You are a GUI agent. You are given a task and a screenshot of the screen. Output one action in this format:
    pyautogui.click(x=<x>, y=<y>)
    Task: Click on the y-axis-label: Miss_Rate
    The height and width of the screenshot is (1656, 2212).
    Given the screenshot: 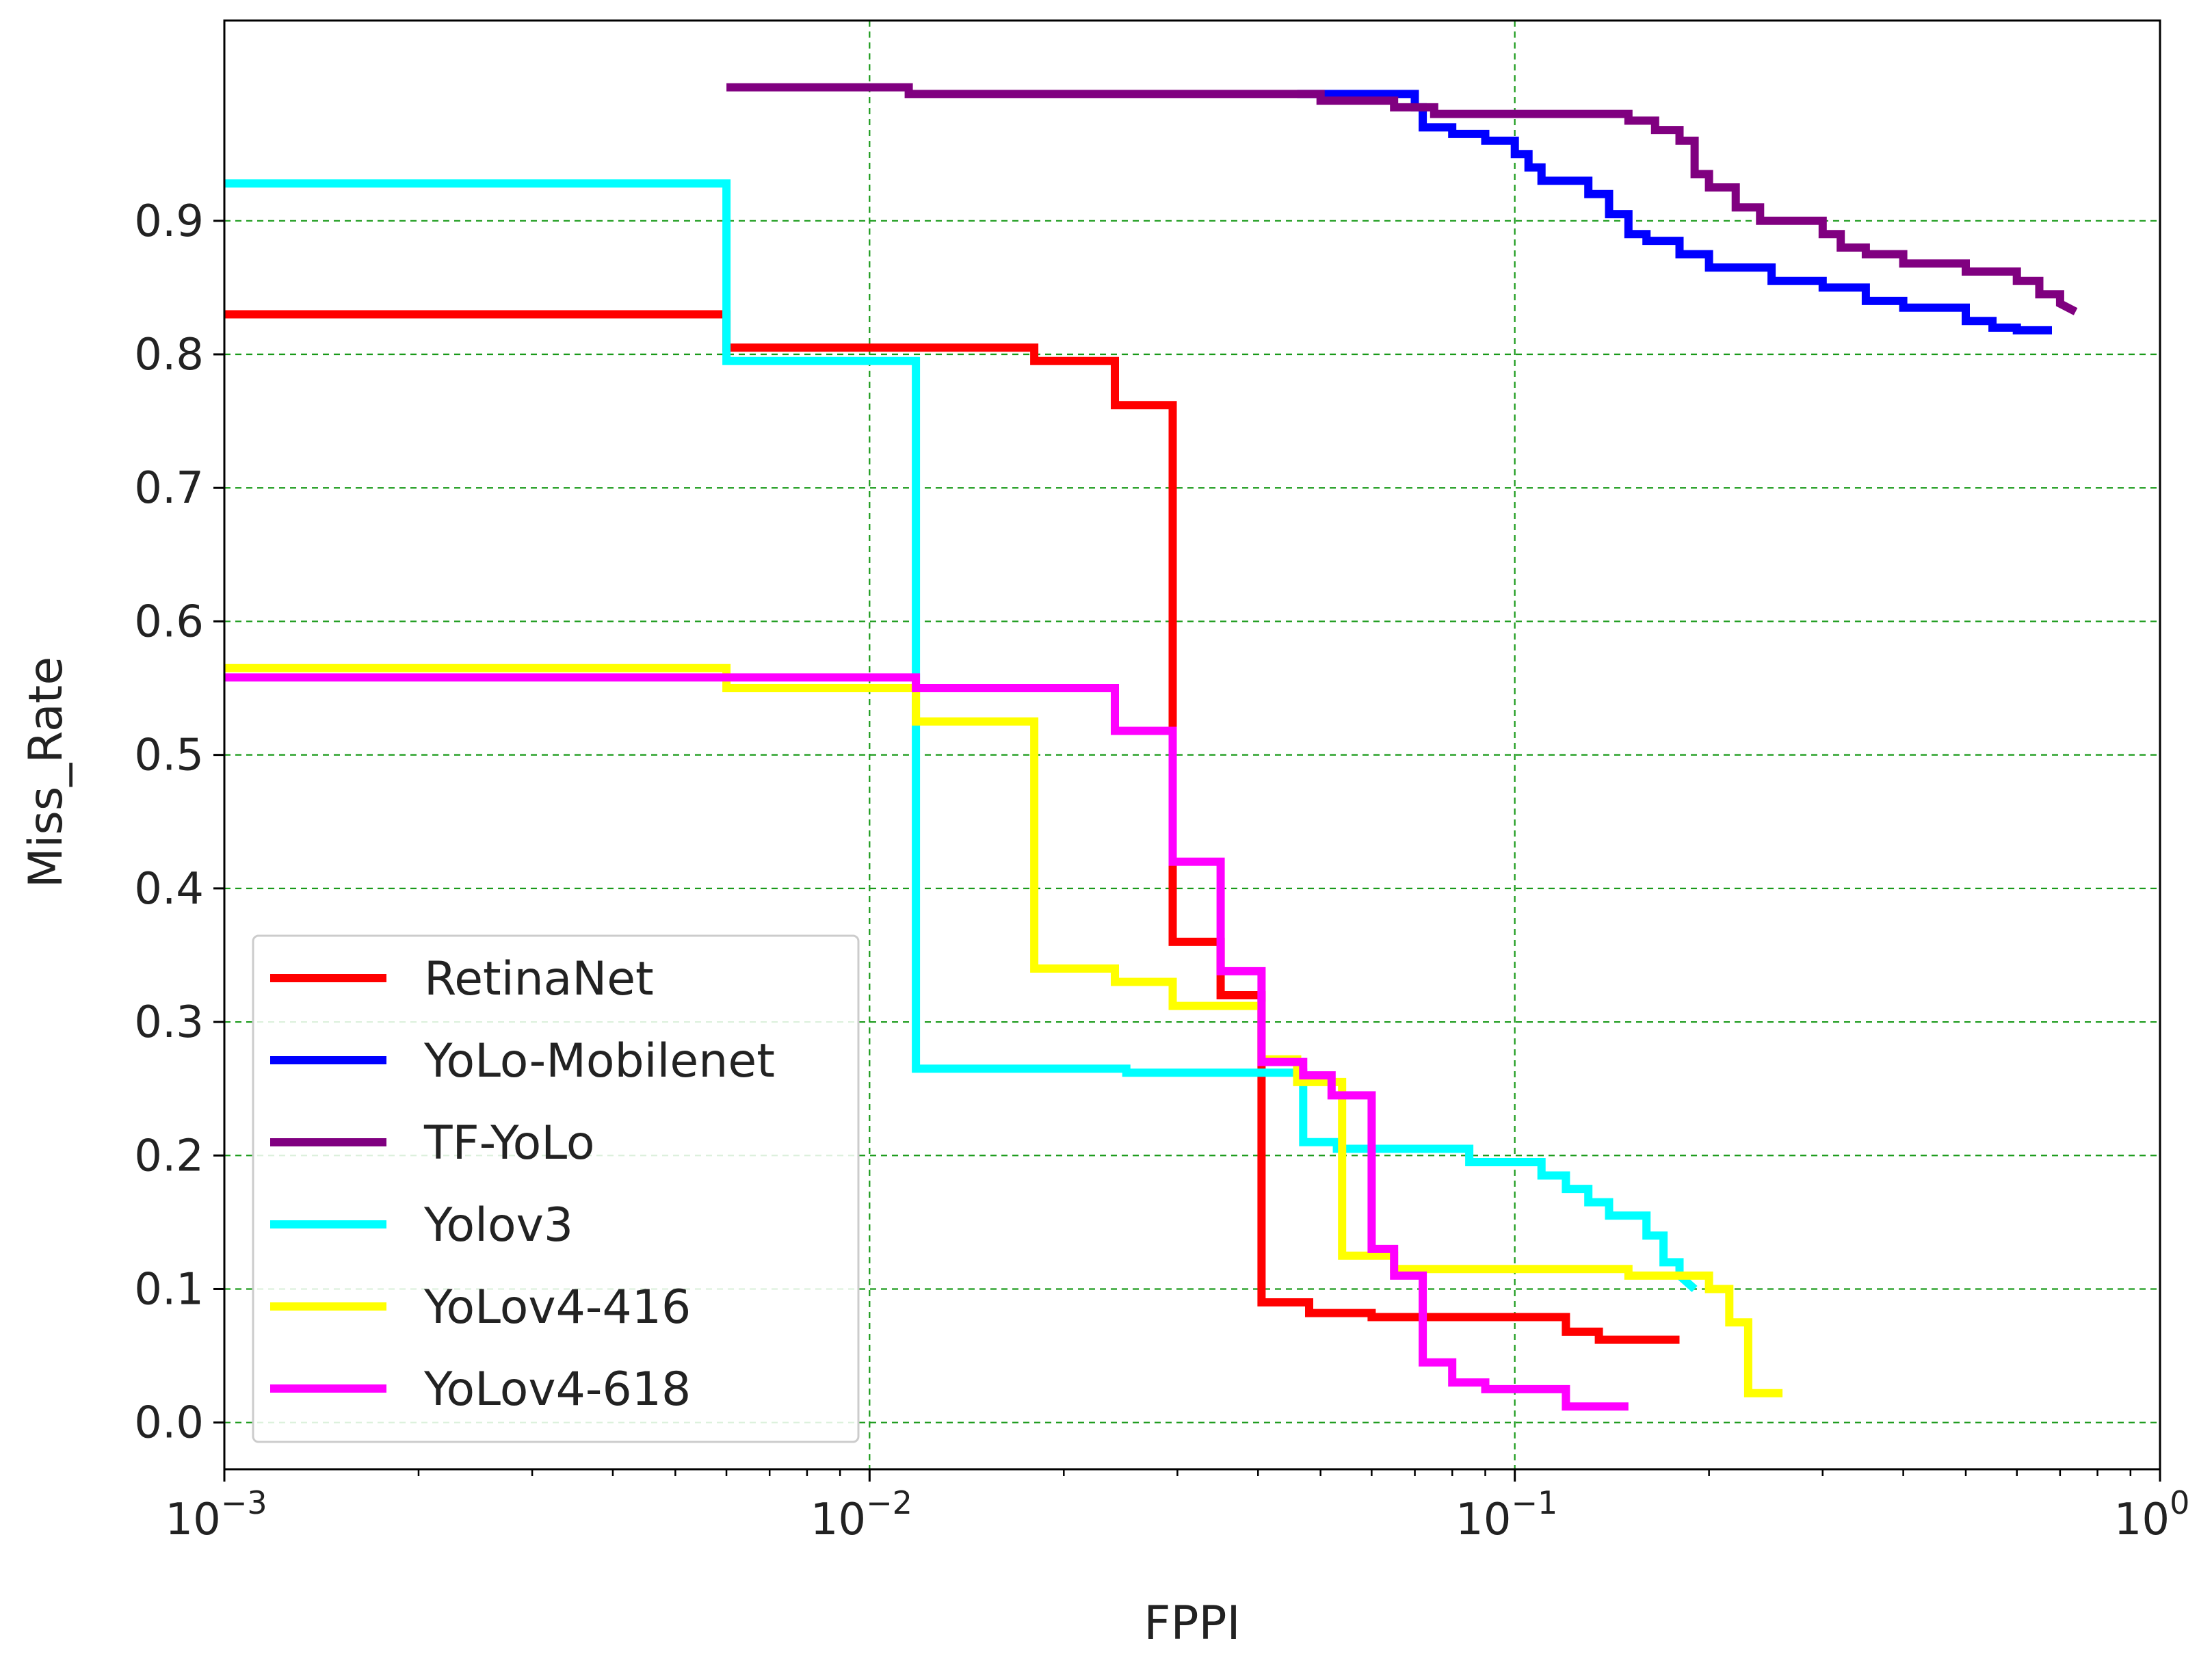 What is the action you would take?
    pyautogui.click(x=46, y=772)
    